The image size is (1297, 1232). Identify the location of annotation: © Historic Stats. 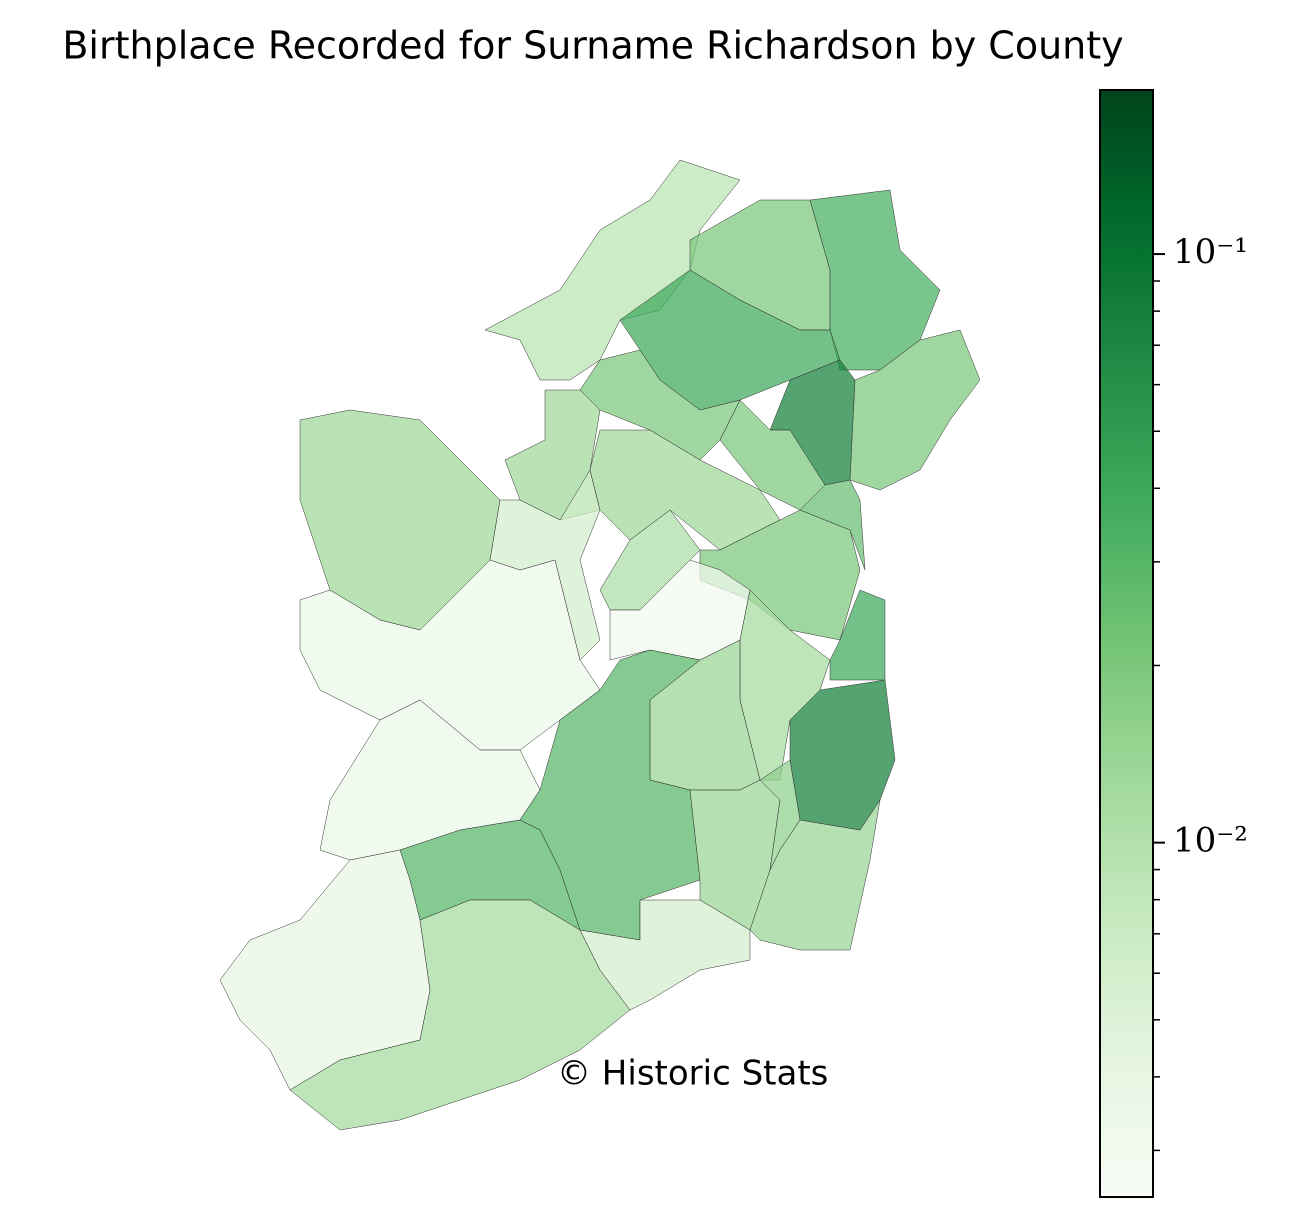
(692, 1074).